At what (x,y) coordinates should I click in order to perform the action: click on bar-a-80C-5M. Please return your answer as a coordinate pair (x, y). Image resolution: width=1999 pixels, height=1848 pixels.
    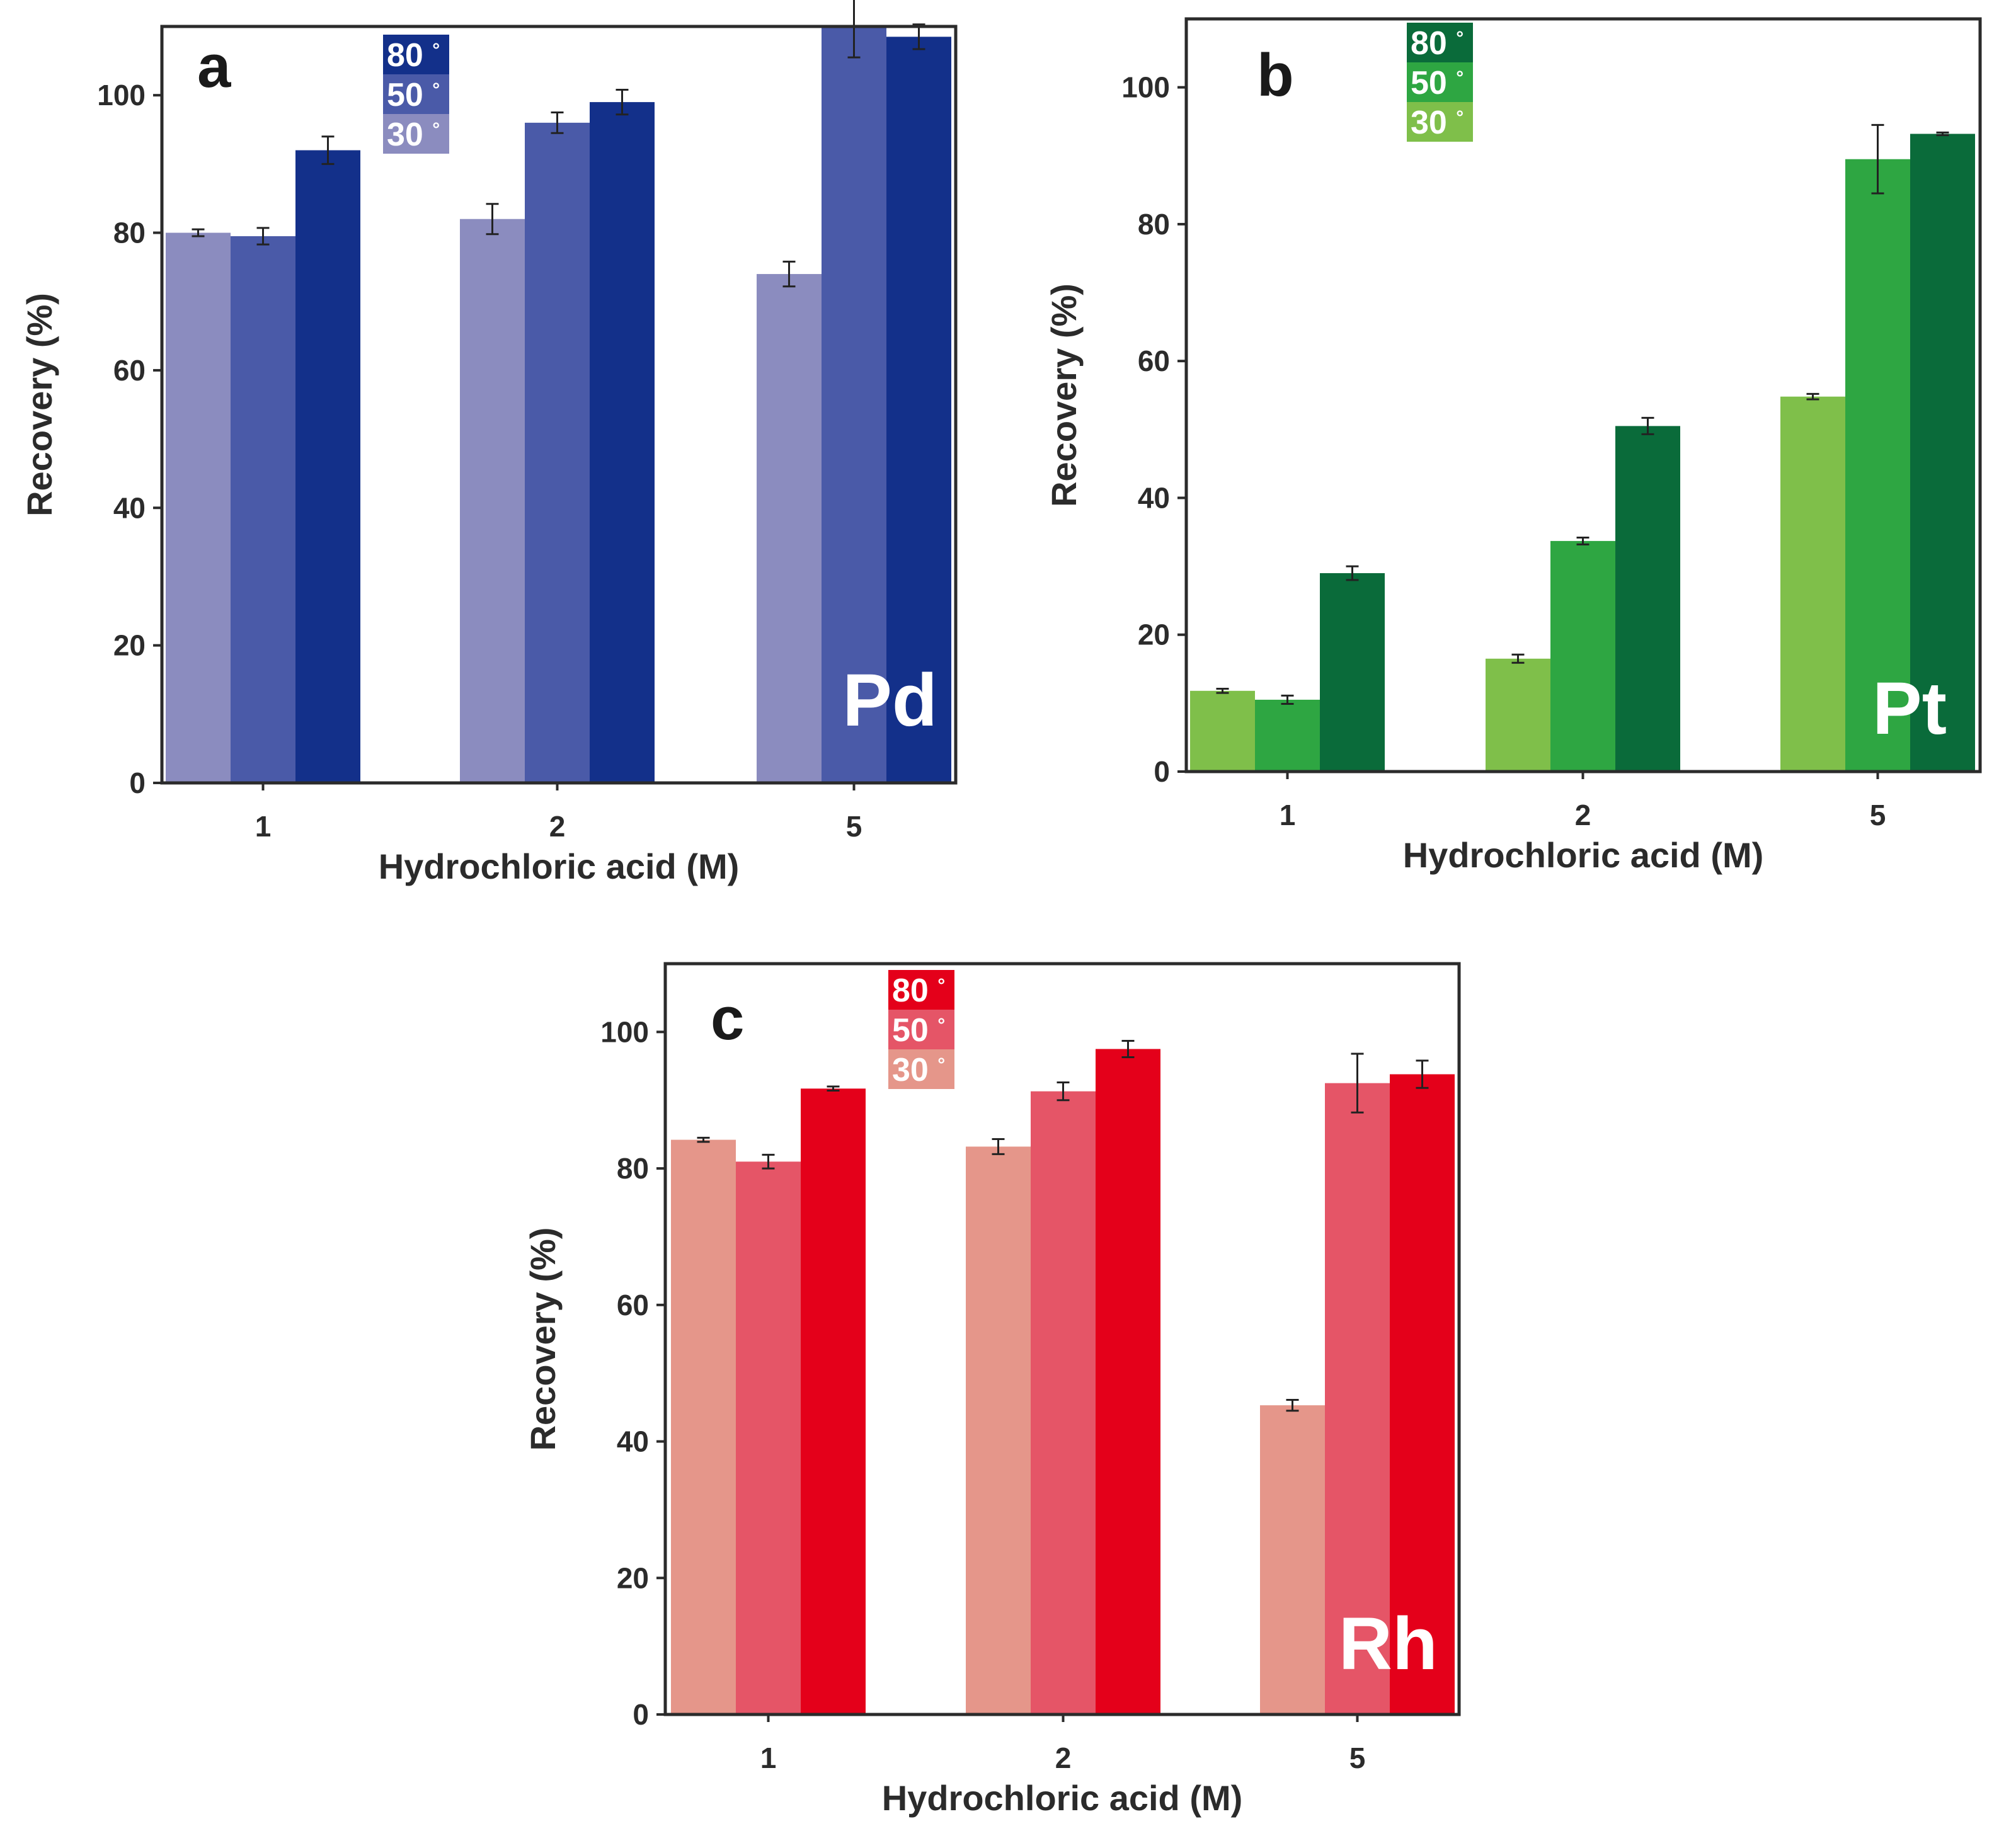
    Looking at the image, I should click on (918, 410).